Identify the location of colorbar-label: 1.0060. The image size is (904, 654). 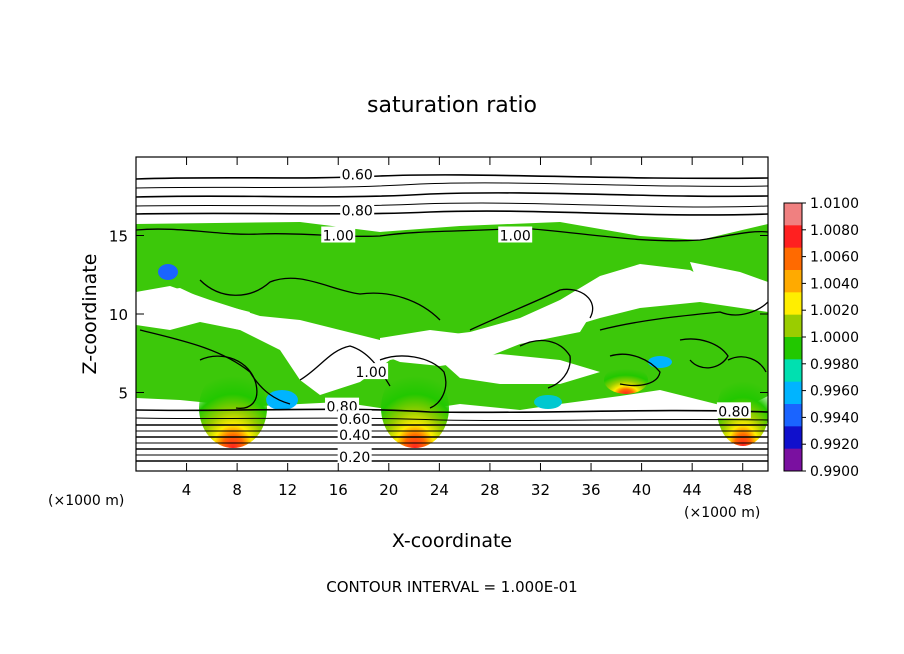
(834, 258).